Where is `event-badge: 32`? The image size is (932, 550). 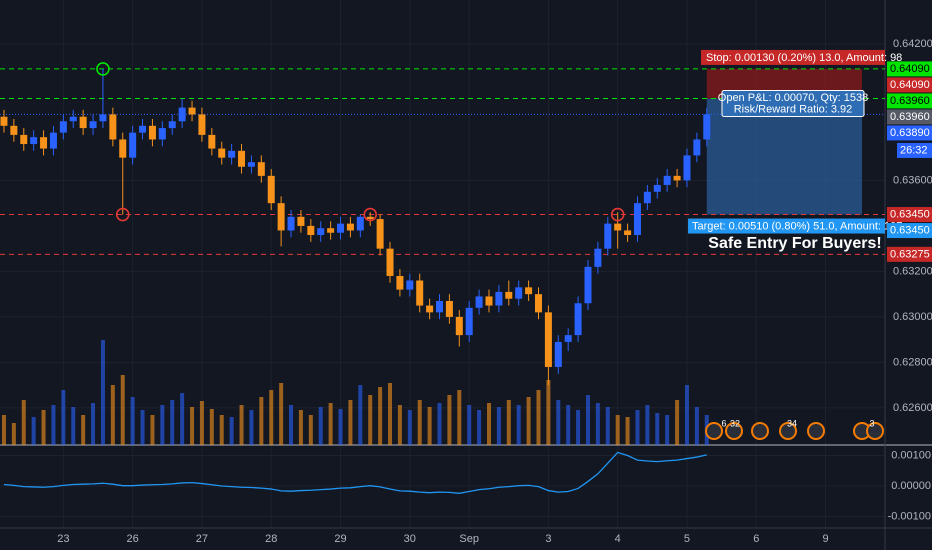
event-badge: 32 is located at coordinates (735, 423).